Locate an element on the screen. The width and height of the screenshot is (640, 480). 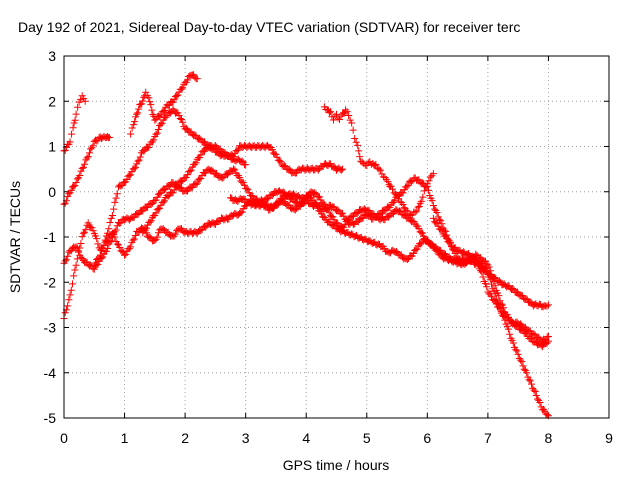
y-tick-label: -2 is located at coordinates (50, 282).